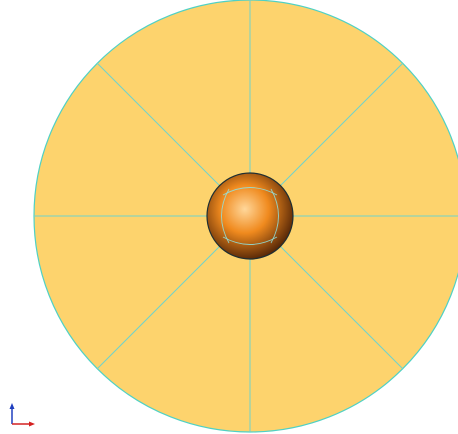  I want to click on horizontal-axis-arrow, so click(32, 424).